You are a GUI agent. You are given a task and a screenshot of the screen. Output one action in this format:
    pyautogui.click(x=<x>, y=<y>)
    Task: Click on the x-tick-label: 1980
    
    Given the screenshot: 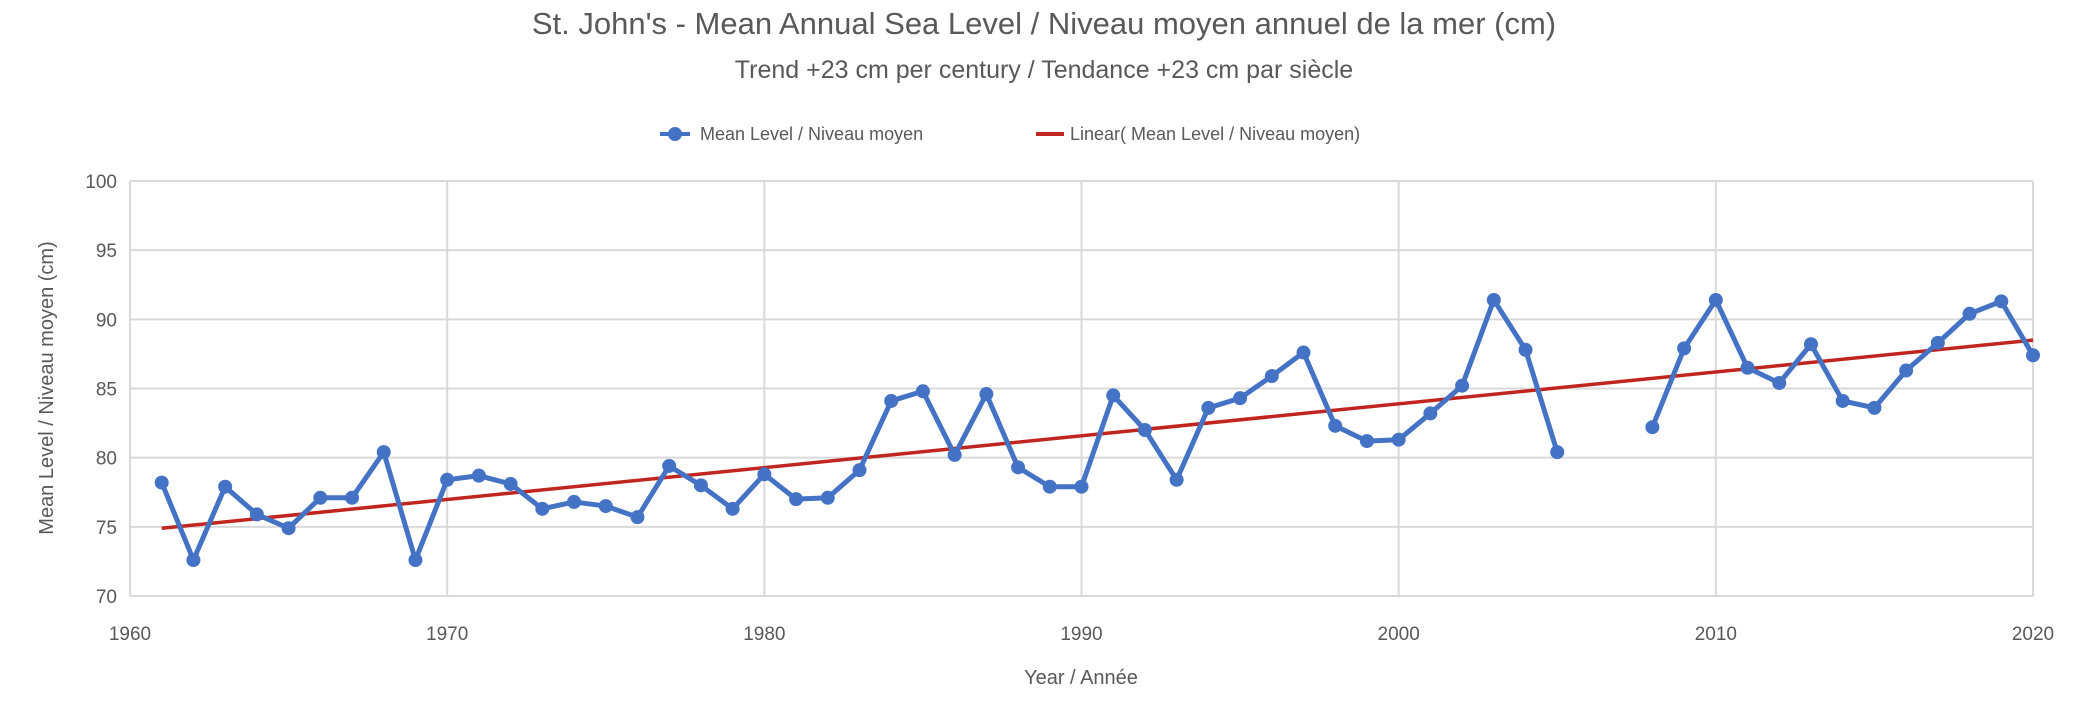 What is the action you would take?
    pyautogui.click(x=764, y=634)
    